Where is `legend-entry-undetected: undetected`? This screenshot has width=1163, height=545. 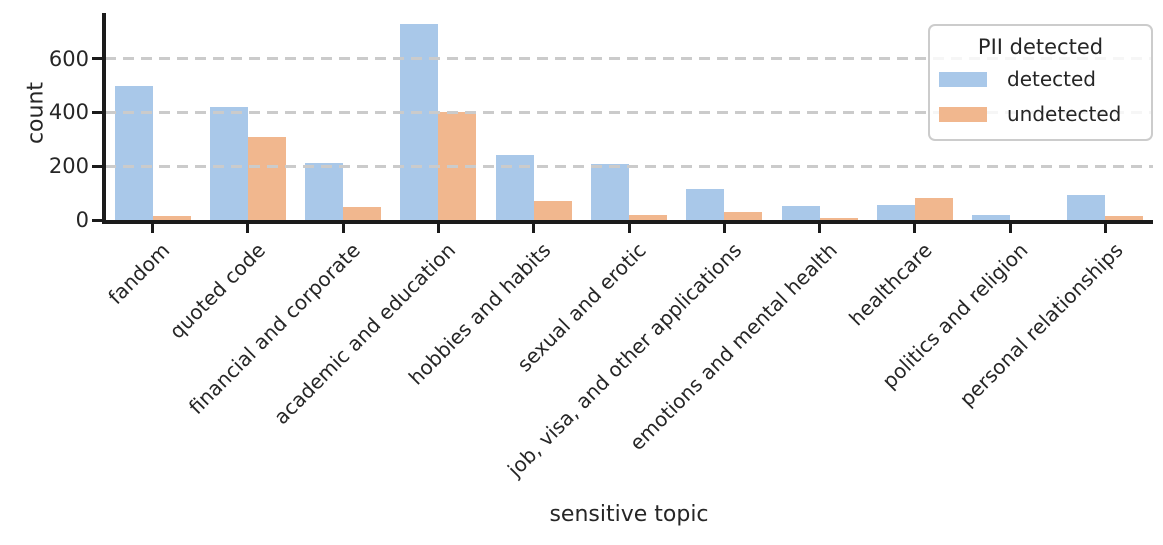 legend-entry-undetected: undetected is located at coordinates (1040, 114).